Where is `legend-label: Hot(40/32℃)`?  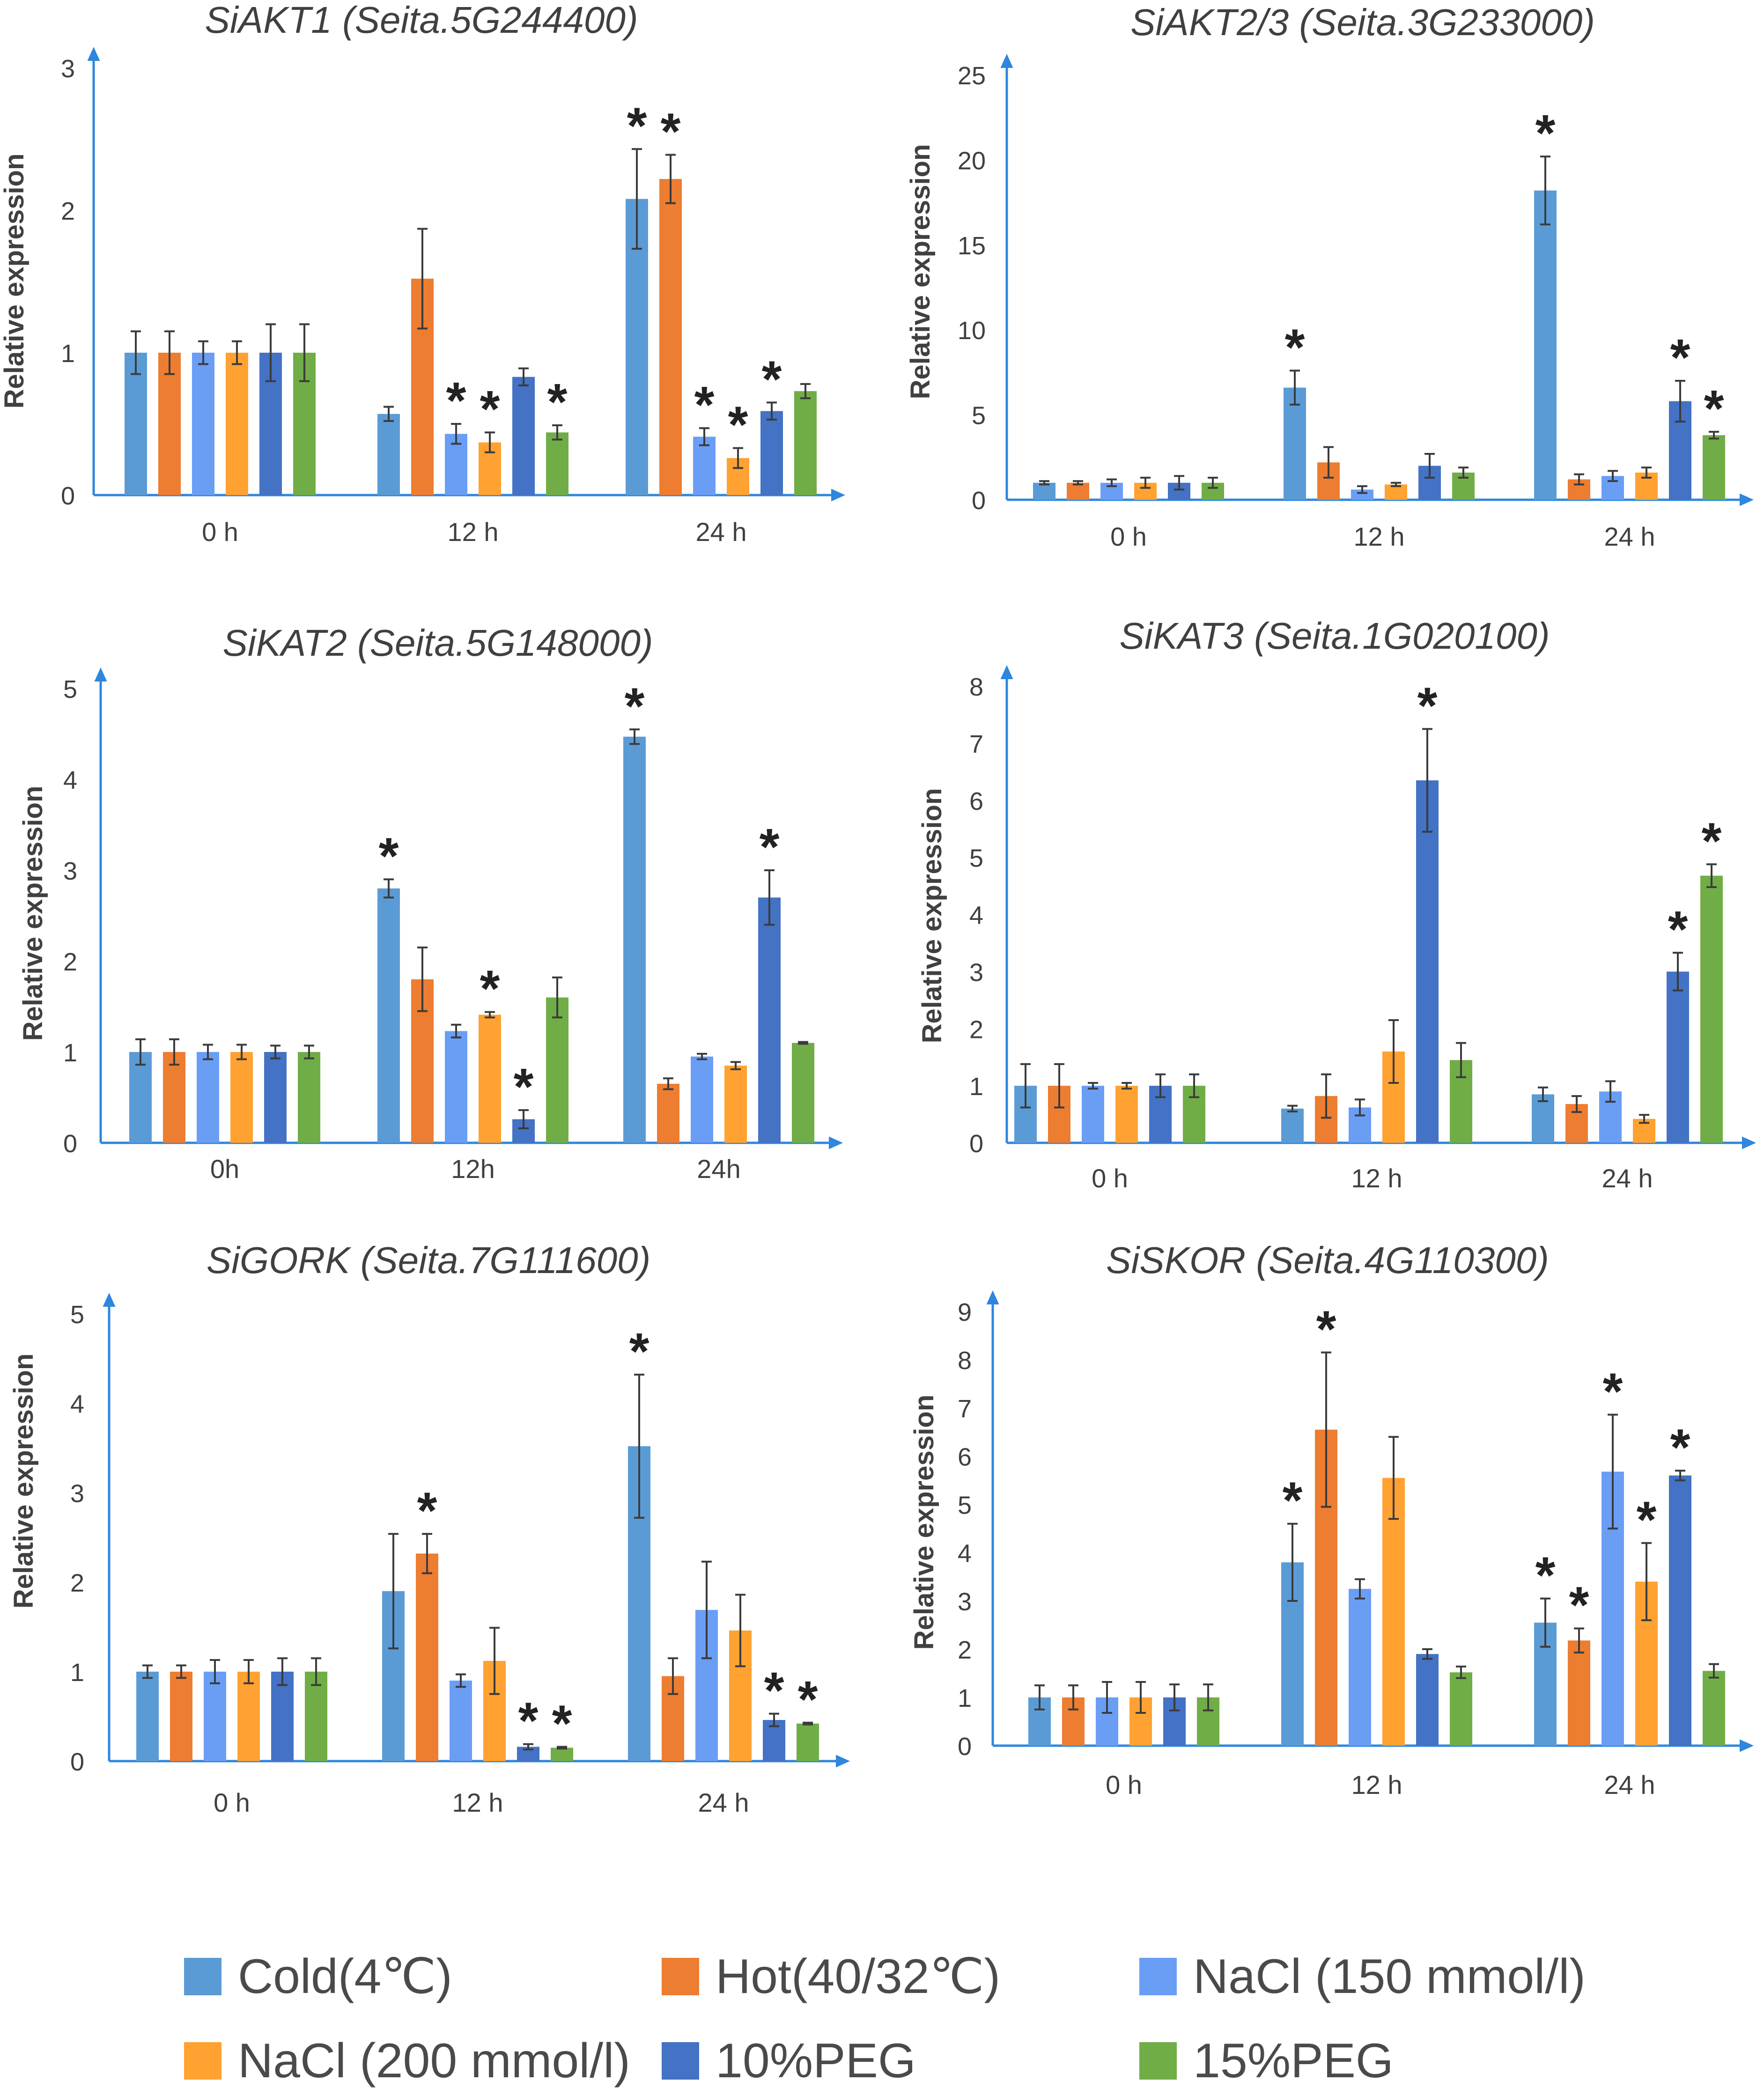
legend-label: Hot(40/32℃) is located at coordinates (858, 1976).